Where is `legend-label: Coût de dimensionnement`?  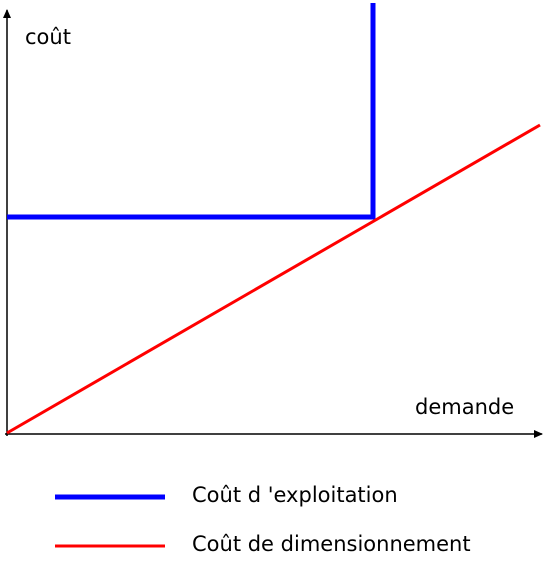
legend-label: Coût de dimensionnement is located at coordinates (331, 544).